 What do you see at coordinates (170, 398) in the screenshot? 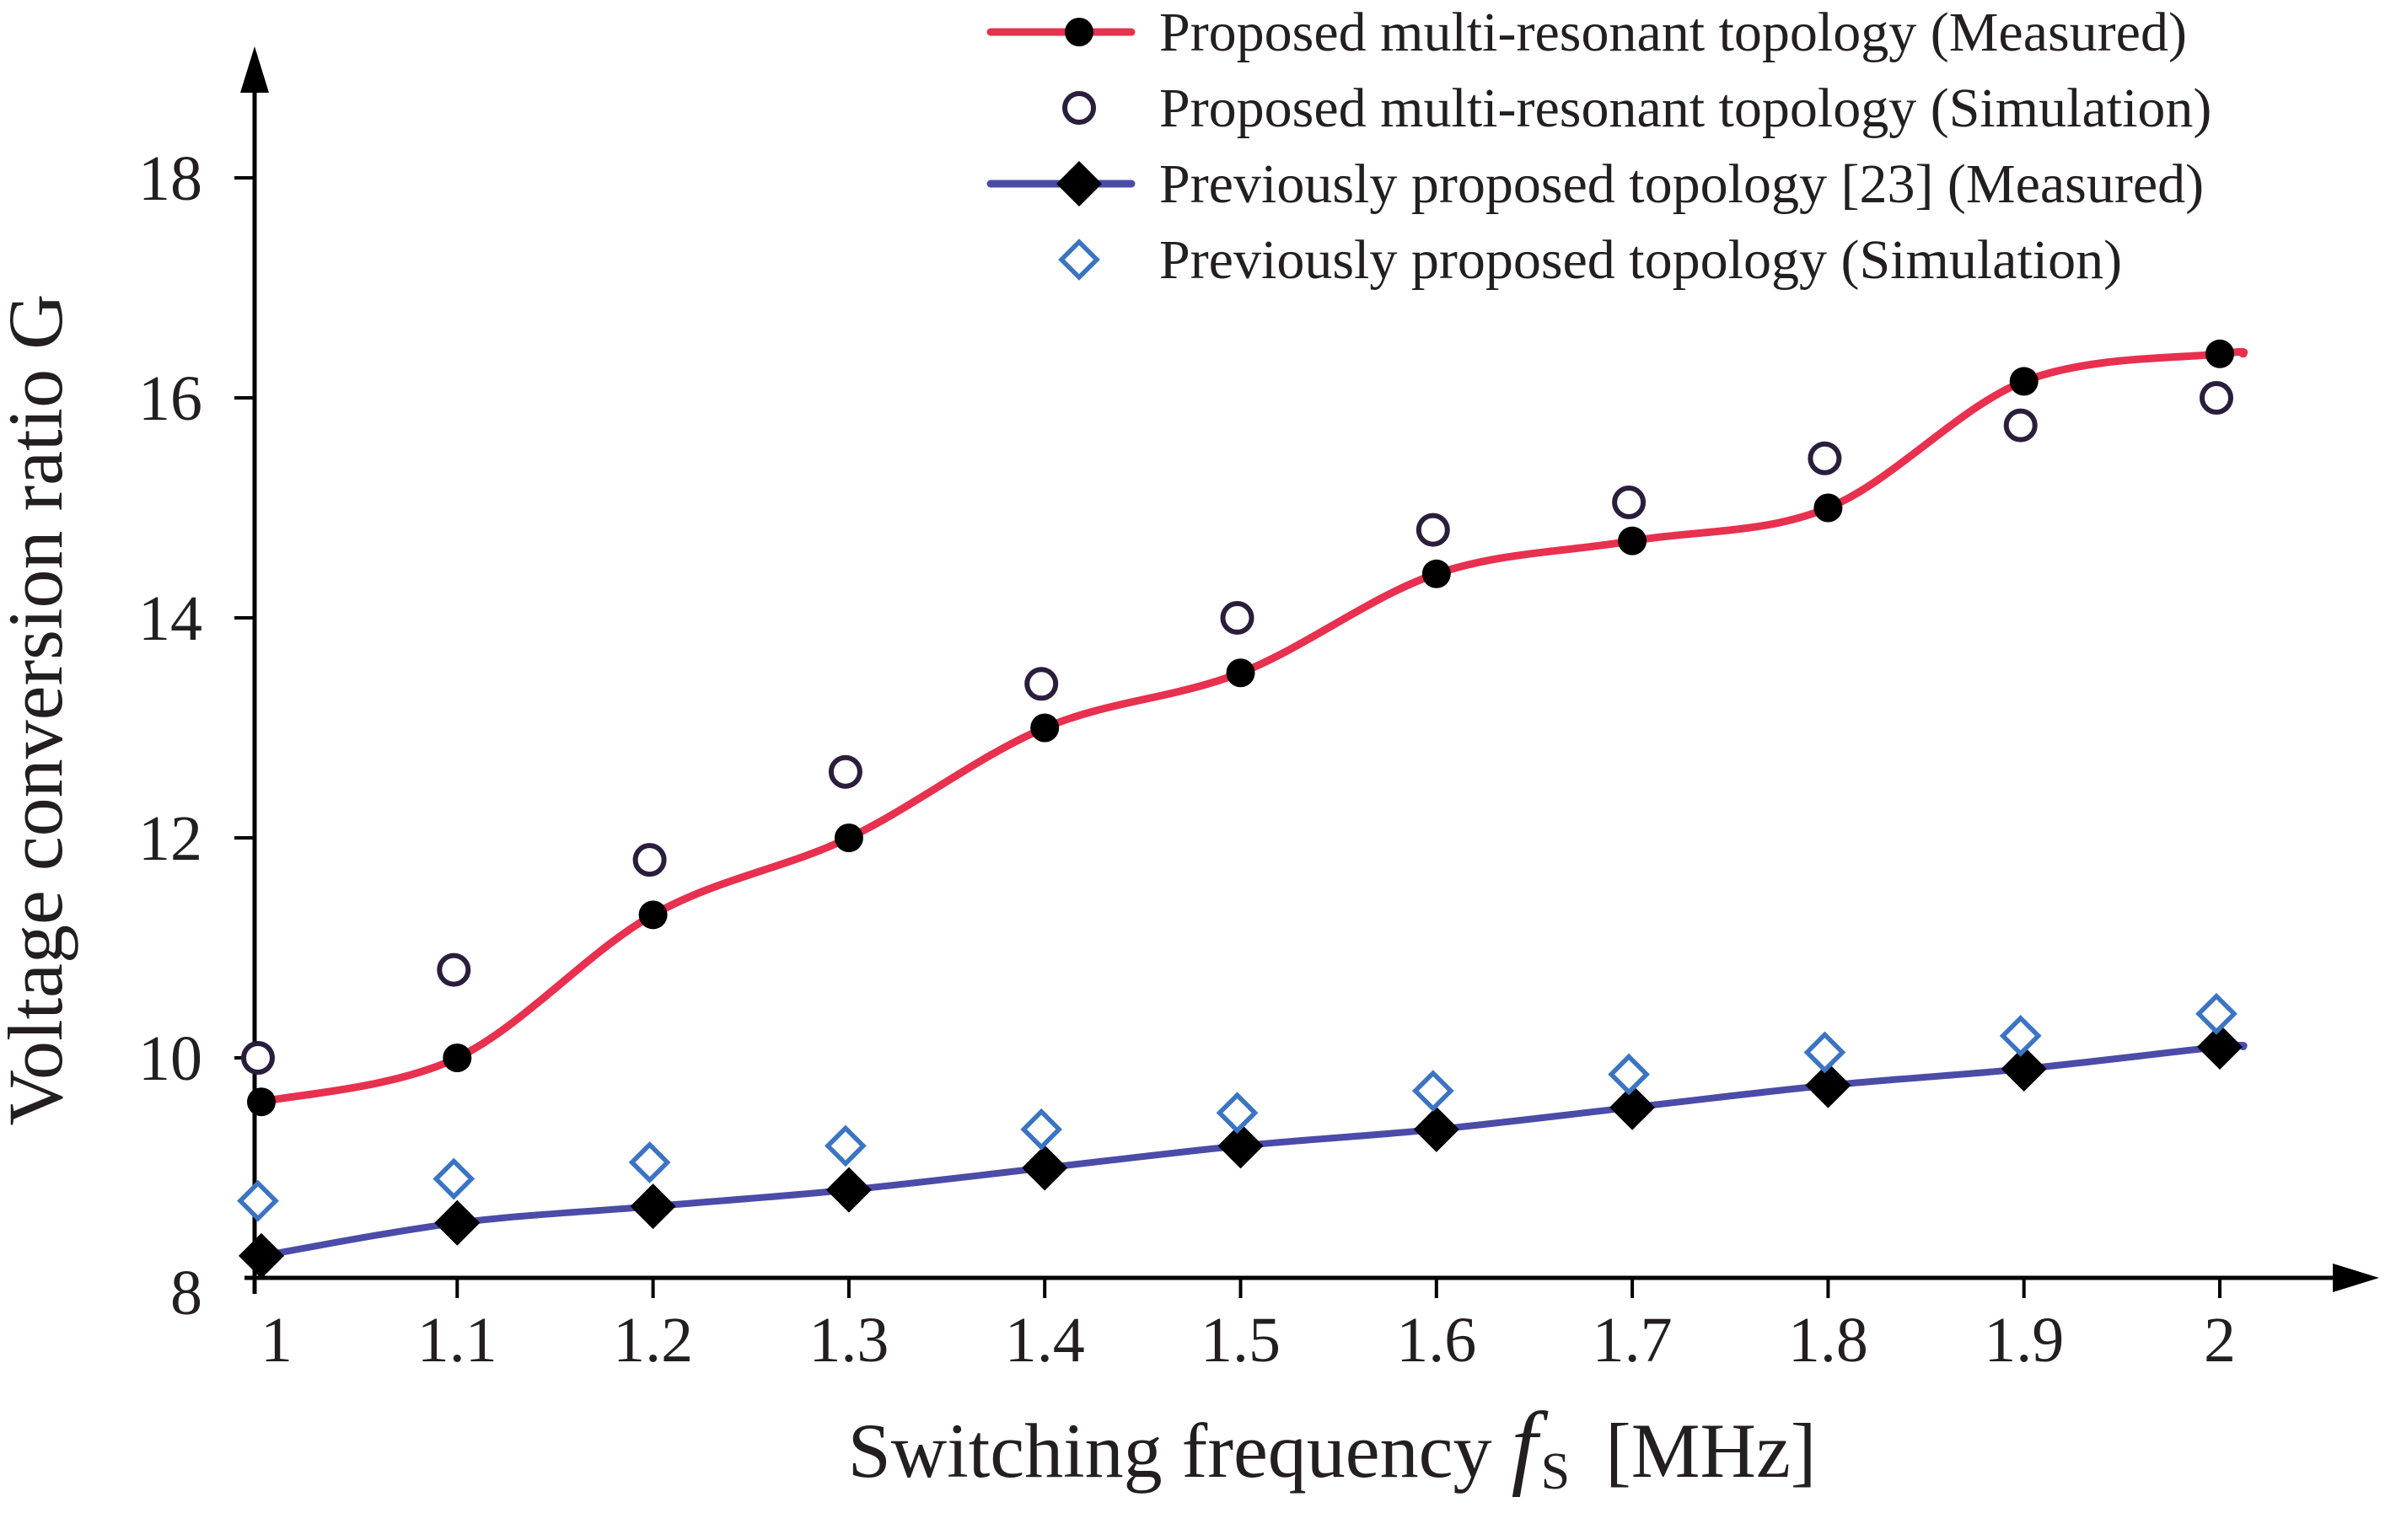
I see `y-tick-label: 16` at bounding box center [170, 398].